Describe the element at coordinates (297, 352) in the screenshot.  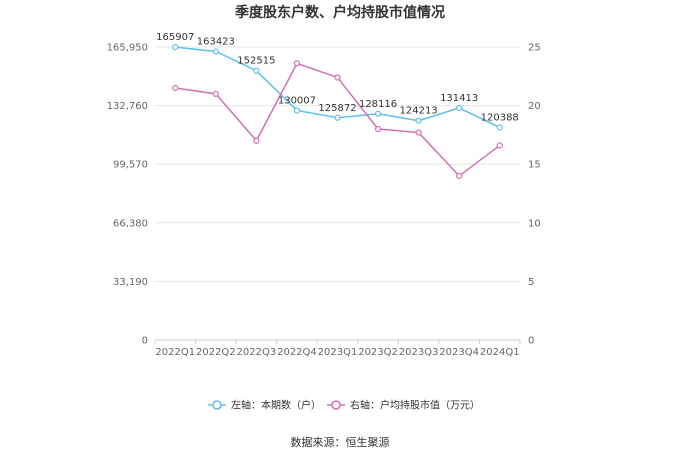
I see `x-axis-tick-label: 2022Q4` at that location.